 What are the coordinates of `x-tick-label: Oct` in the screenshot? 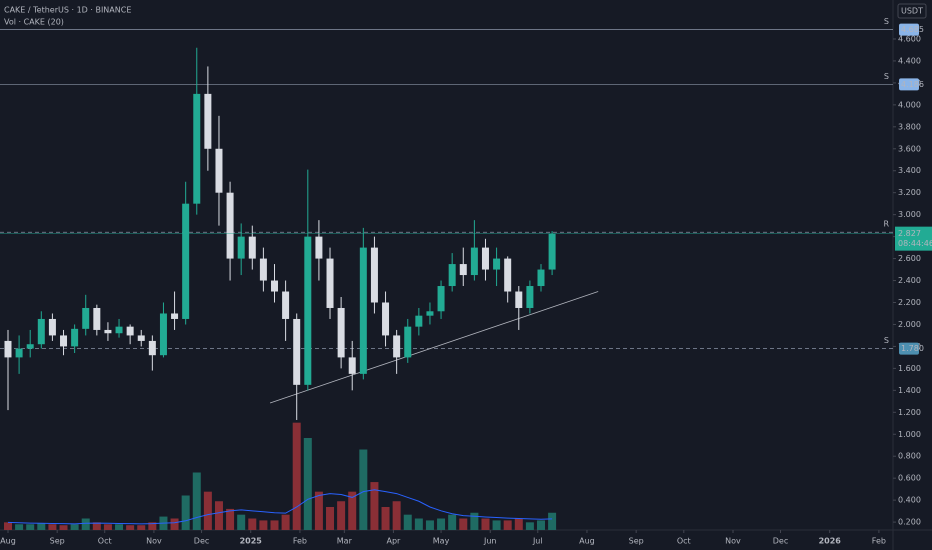 It's located at (105, 541).